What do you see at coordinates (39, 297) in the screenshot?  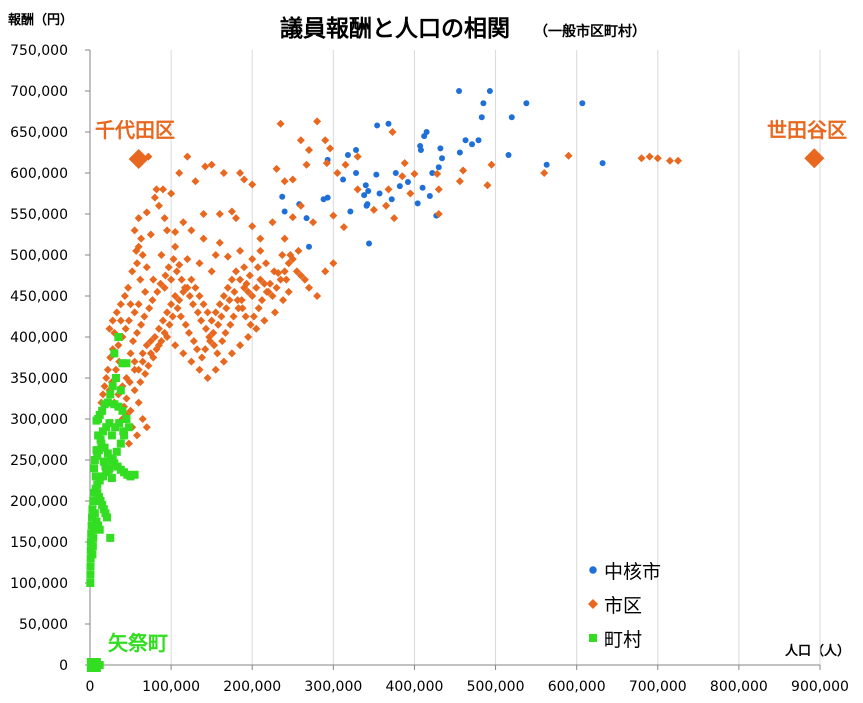 I see `y-tick-label: 450,000` at bounding box center [39, 297].